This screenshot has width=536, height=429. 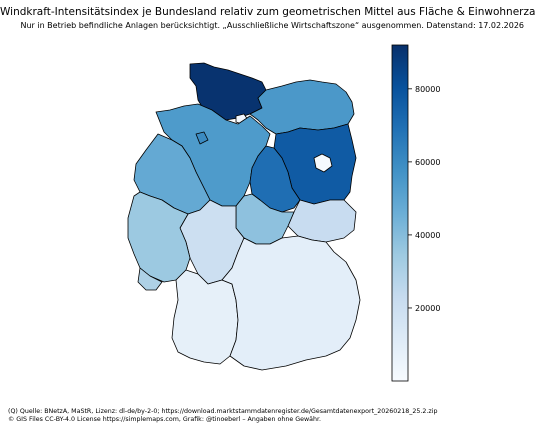 I want to click on state-baden-wuerttemberg, so click(x=205, y=317).